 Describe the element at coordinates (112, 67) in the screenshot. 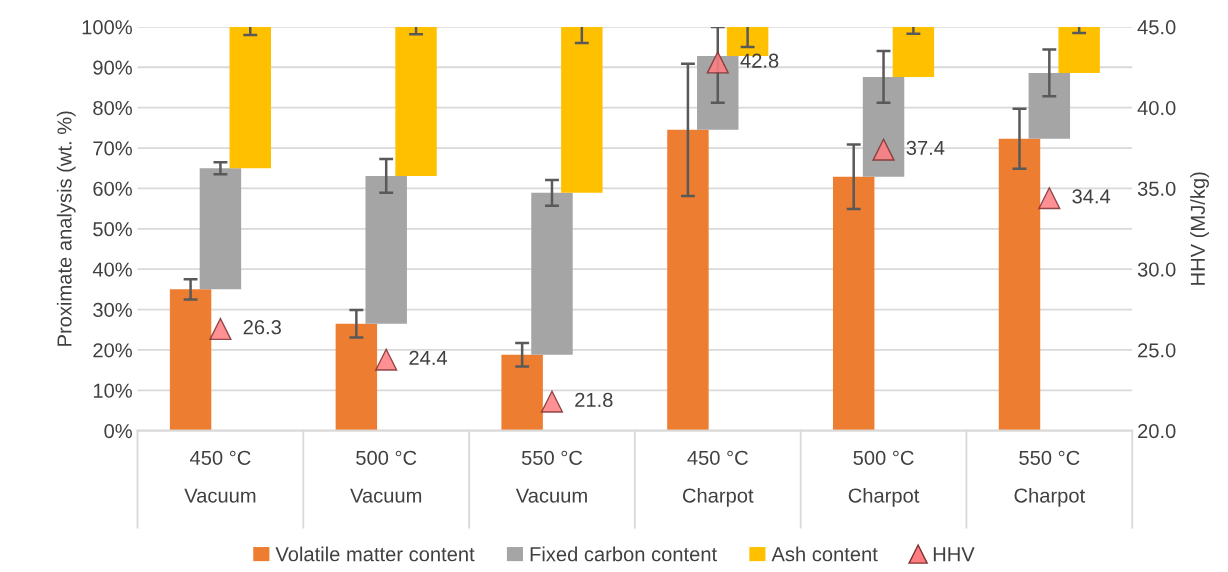

I see `y-tick-label: 90%` at that location.